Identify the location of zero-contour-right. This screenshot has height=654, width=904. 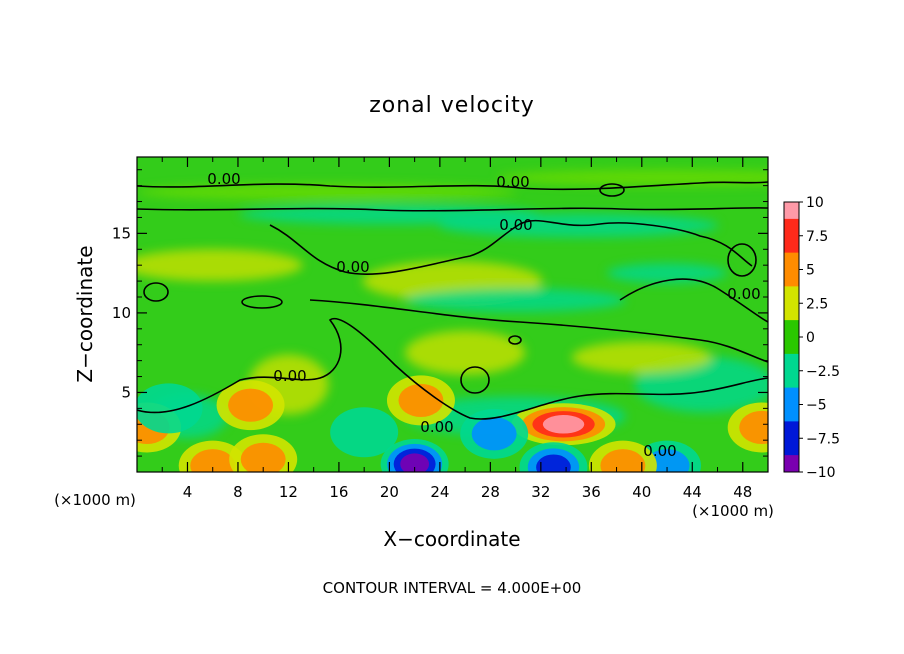
(693, 300).